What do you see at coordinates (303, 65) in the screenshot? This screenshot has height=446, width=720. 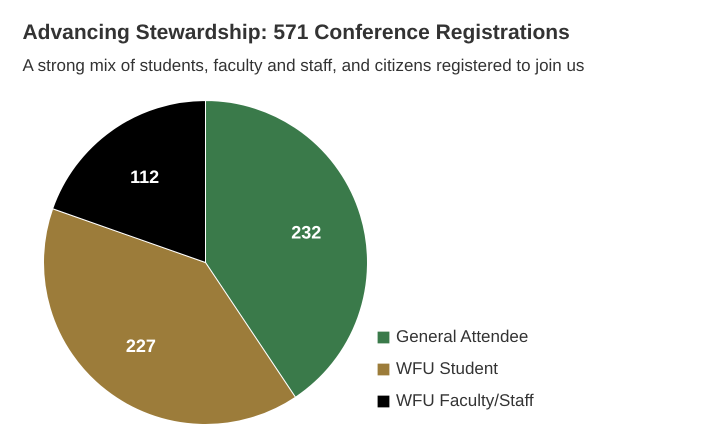 I see `chart-subtitle: A strong mix of students, faculty and staff, and citizens registered to join us` at bounding box center [303, 65].